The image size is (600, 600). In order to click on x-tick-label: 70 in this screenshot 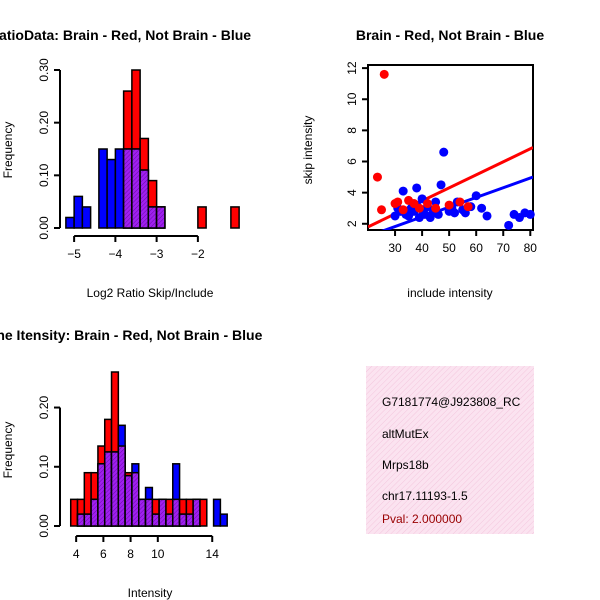, I will do `click(504, 248)`.